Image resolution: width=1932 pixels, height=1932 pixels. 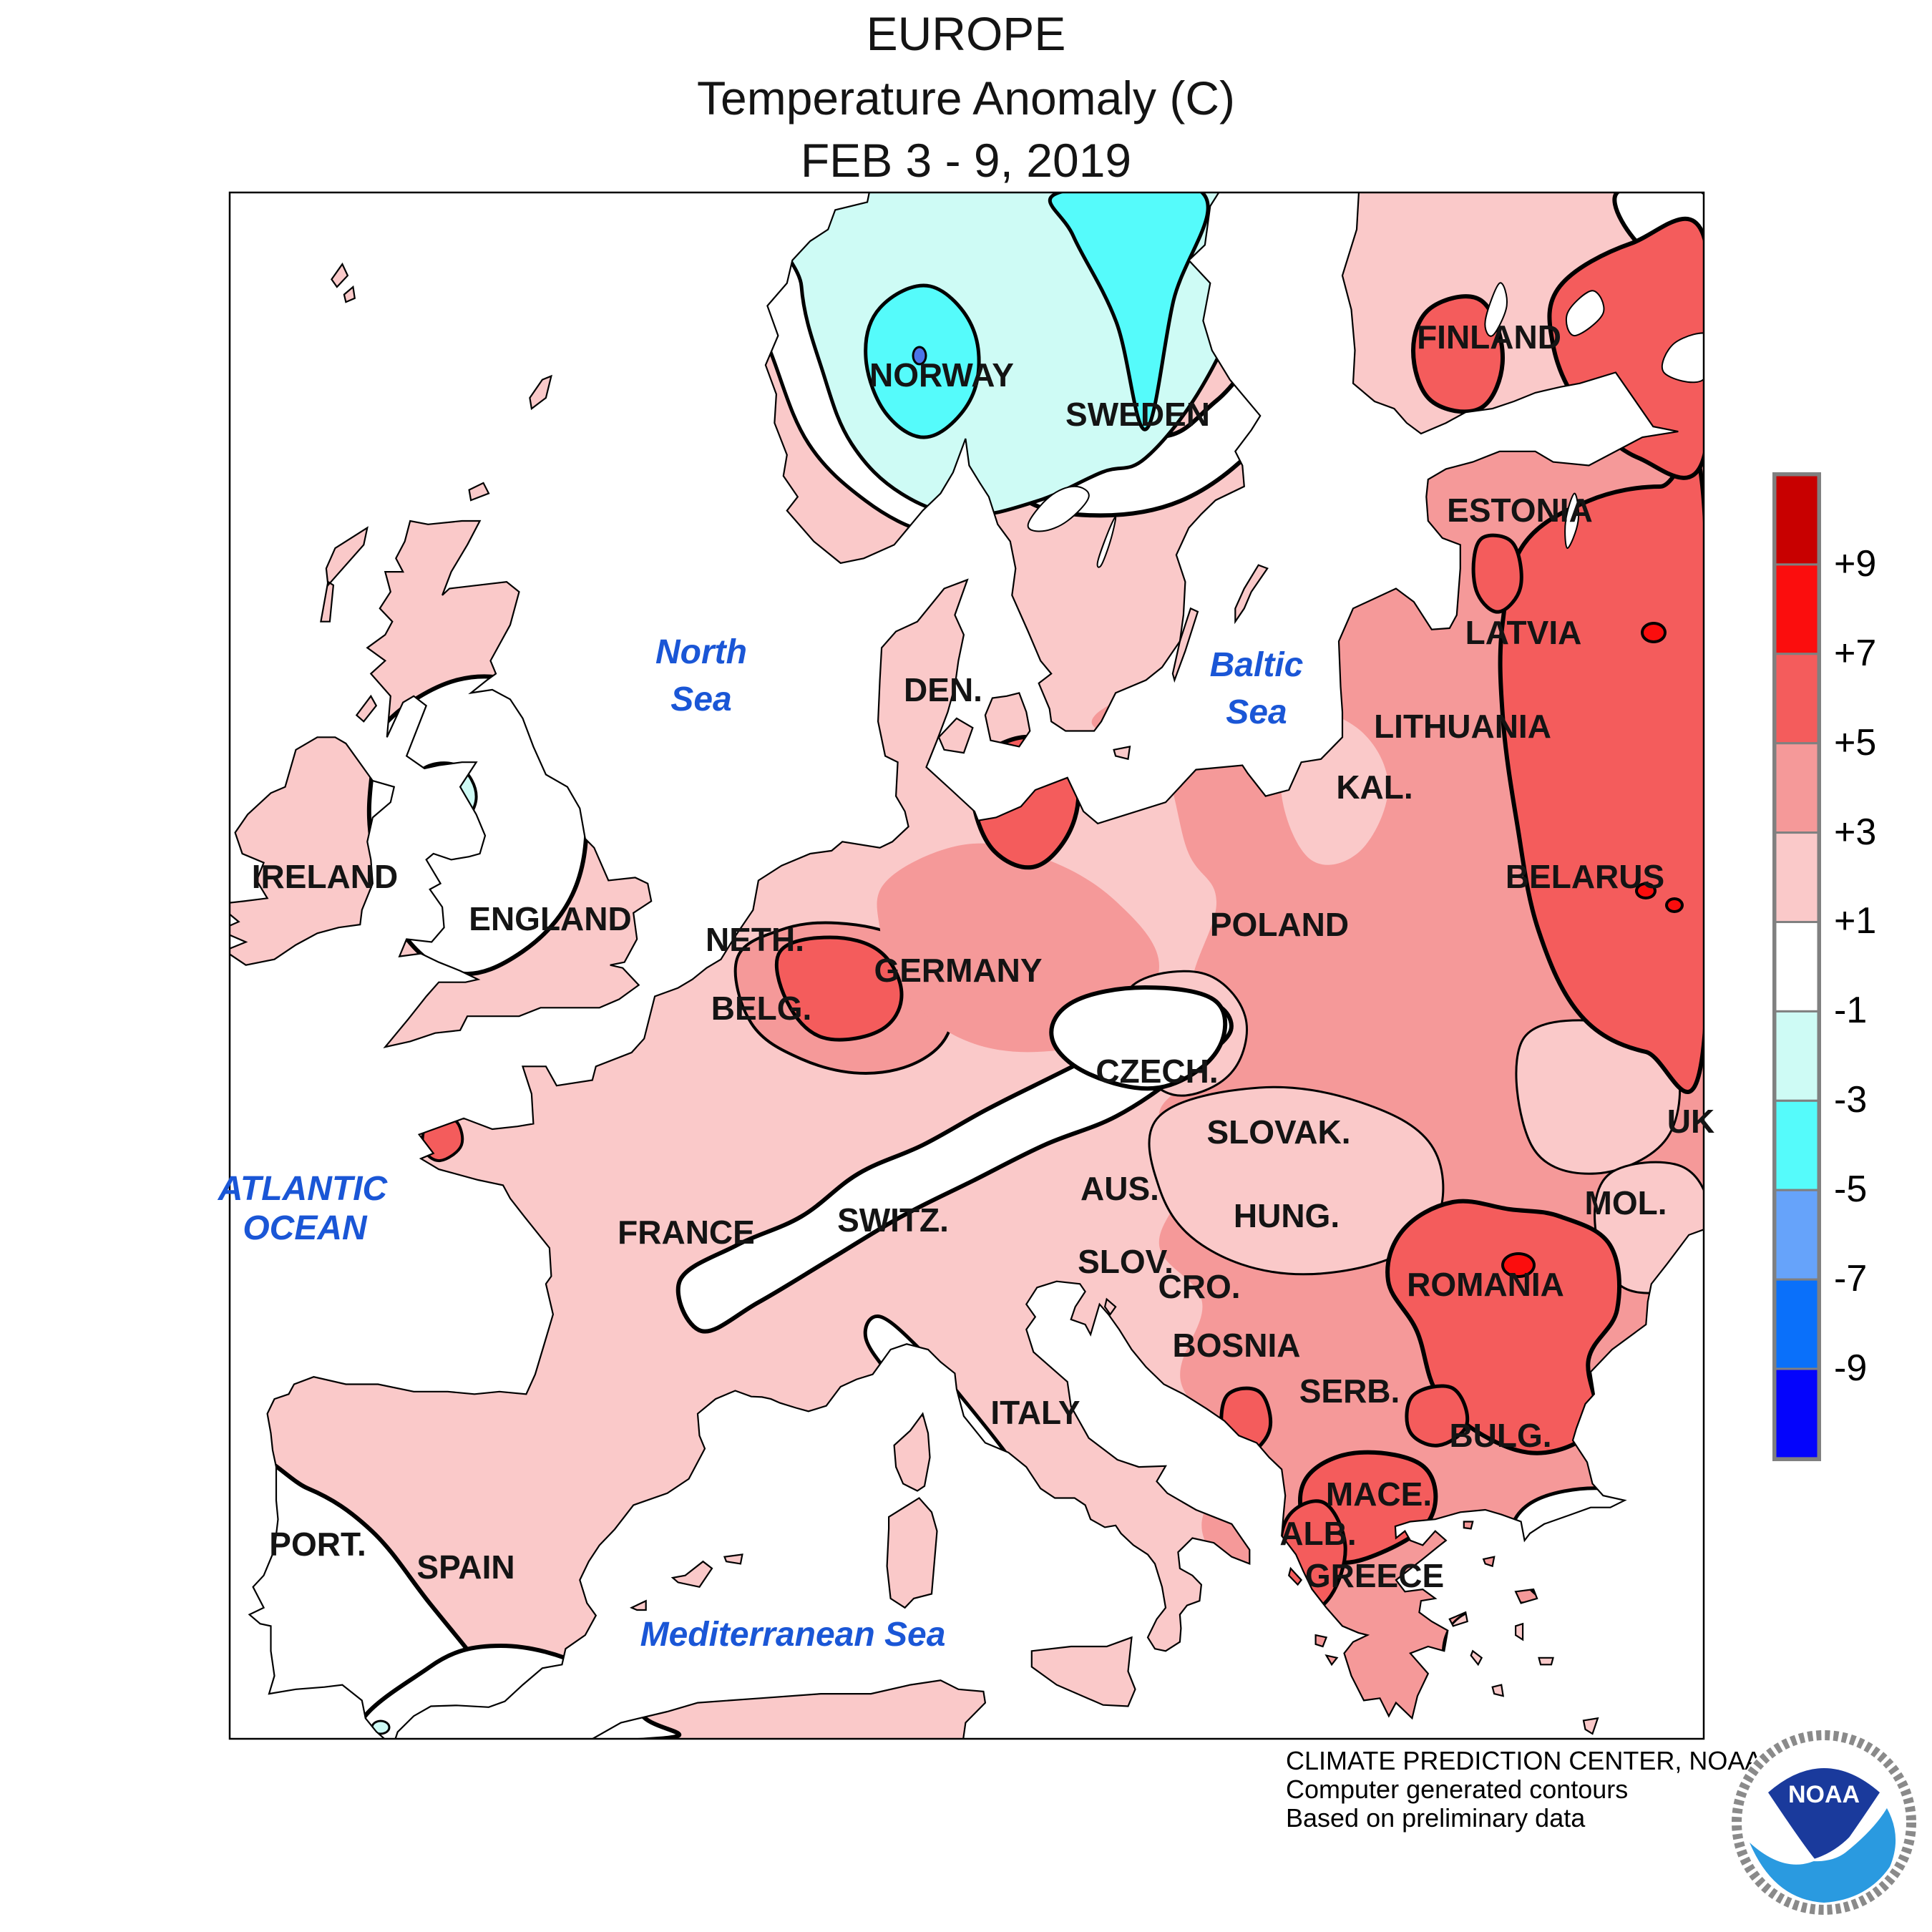 I want to click on svg-text: MOL., so click(x=1626, y=1202).